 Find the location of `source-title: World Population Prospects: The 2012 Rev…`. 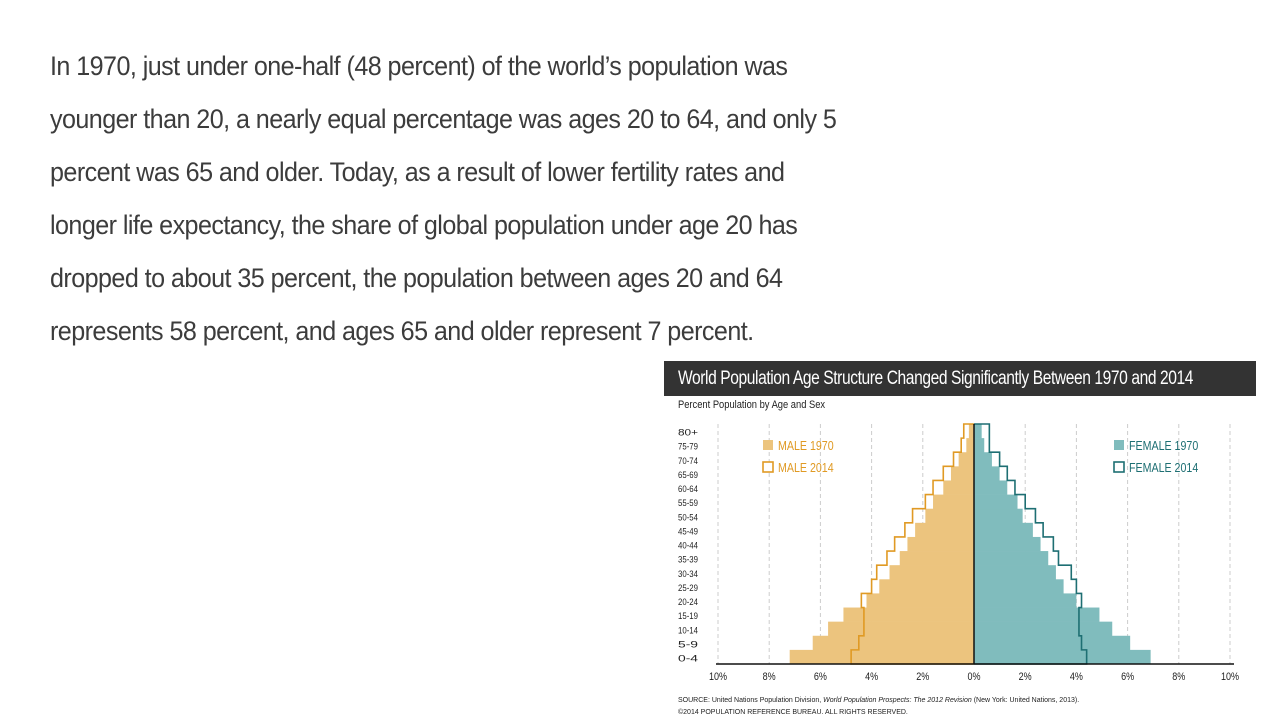

source-title: World Population Prospects: The 2012 Rev… is located at coordinates (897, 700).